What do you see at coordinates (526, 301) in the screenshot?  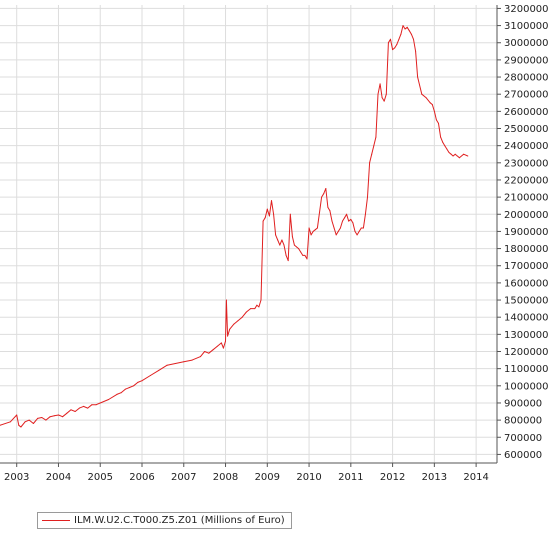 I see `y-tick-label: 1500000` at bounding box center [526, 301].